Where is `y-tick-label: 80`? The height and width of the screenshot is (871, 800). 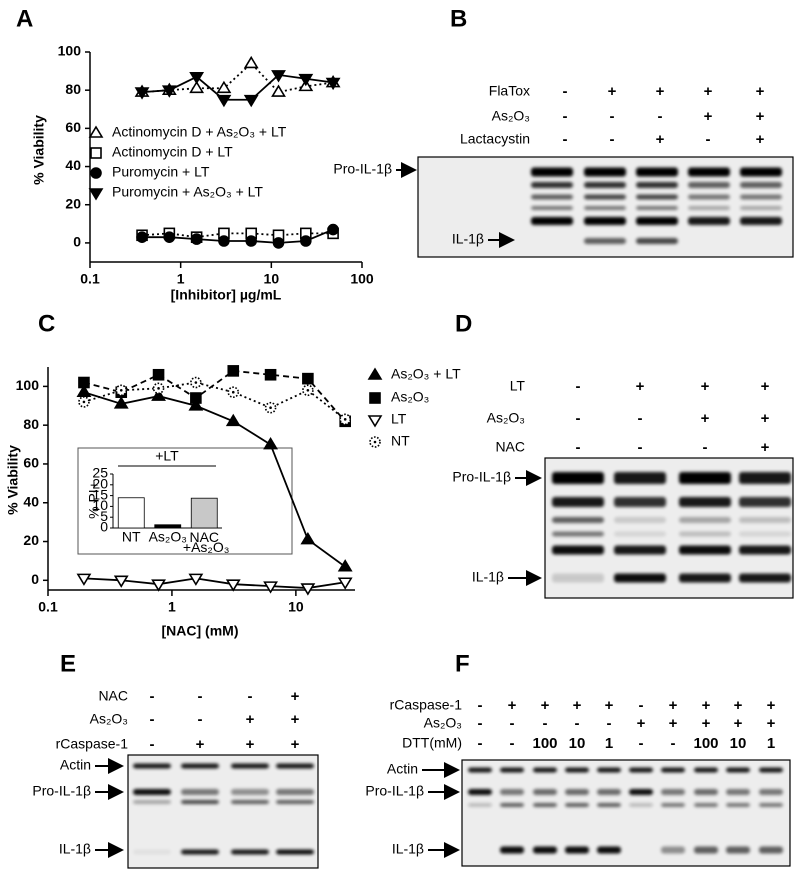
y-tick-label: 80 is located at coordinates (31, 424).